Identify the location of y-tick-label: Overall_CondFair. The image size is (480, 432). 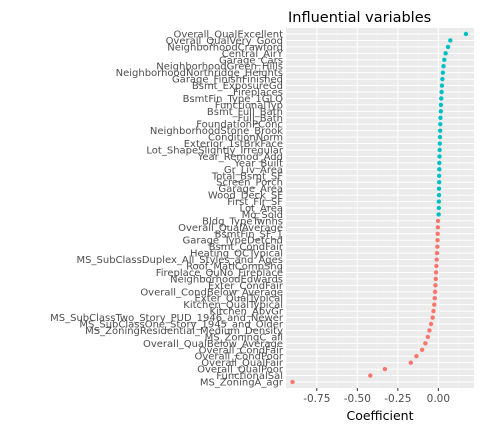
(241, 350).